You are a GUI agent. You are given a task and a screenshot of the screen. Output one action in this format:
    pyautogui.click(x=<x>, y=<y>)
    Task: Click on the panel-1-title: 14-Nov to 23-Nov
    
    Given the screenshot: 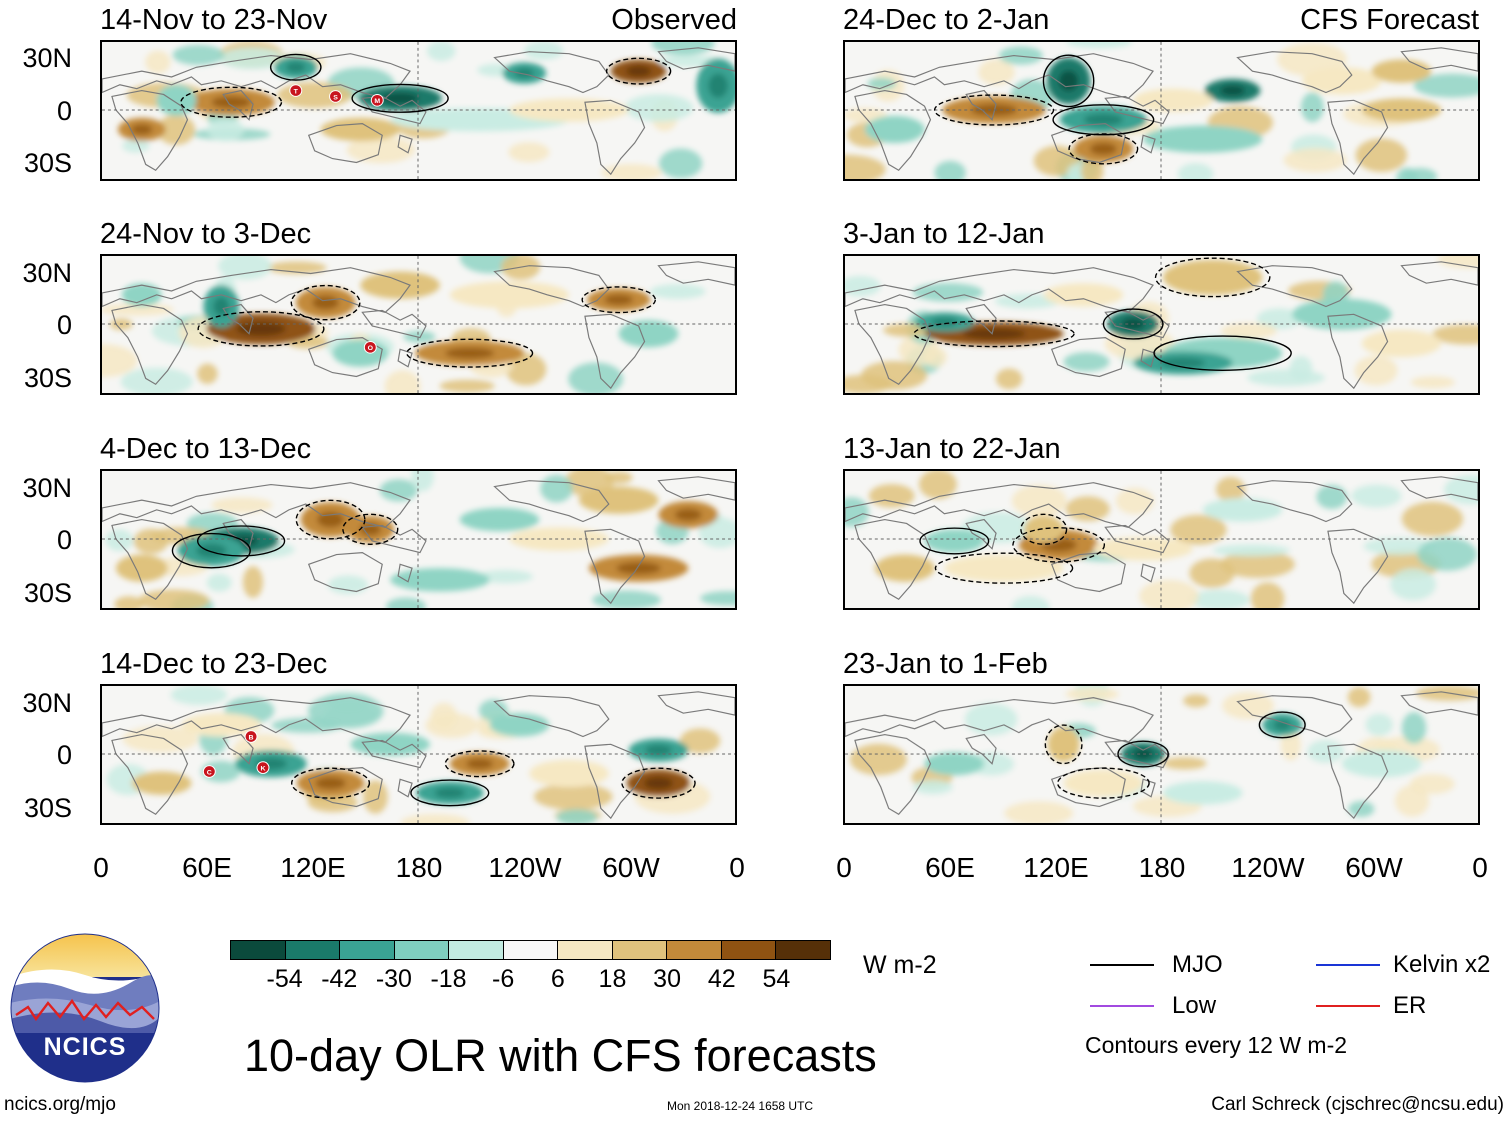 What is the action you would take?
    pyautogui.click(x=214, y=20)
    